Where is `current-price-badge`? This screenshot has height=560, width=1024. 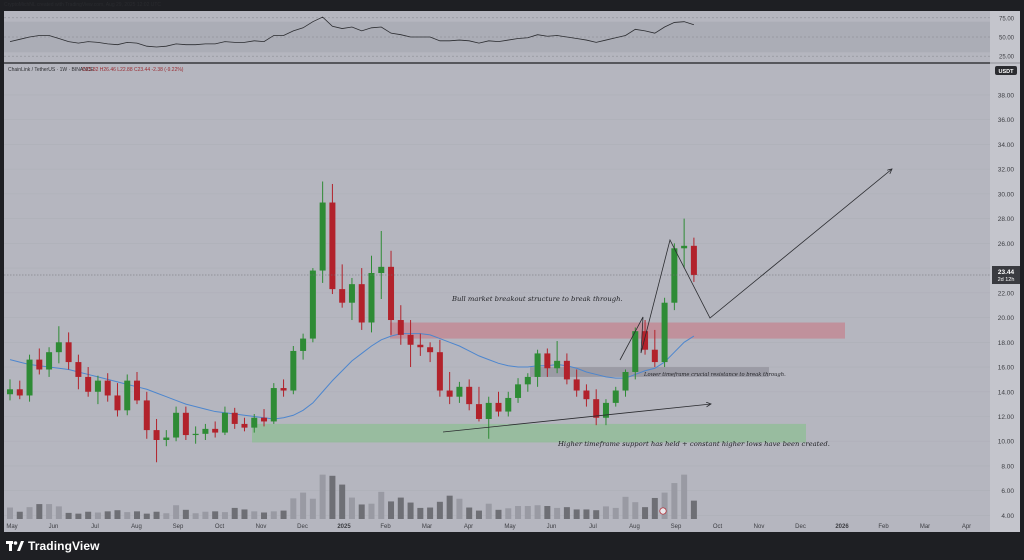
current-price-badge is located at coordinates (1006, 275).